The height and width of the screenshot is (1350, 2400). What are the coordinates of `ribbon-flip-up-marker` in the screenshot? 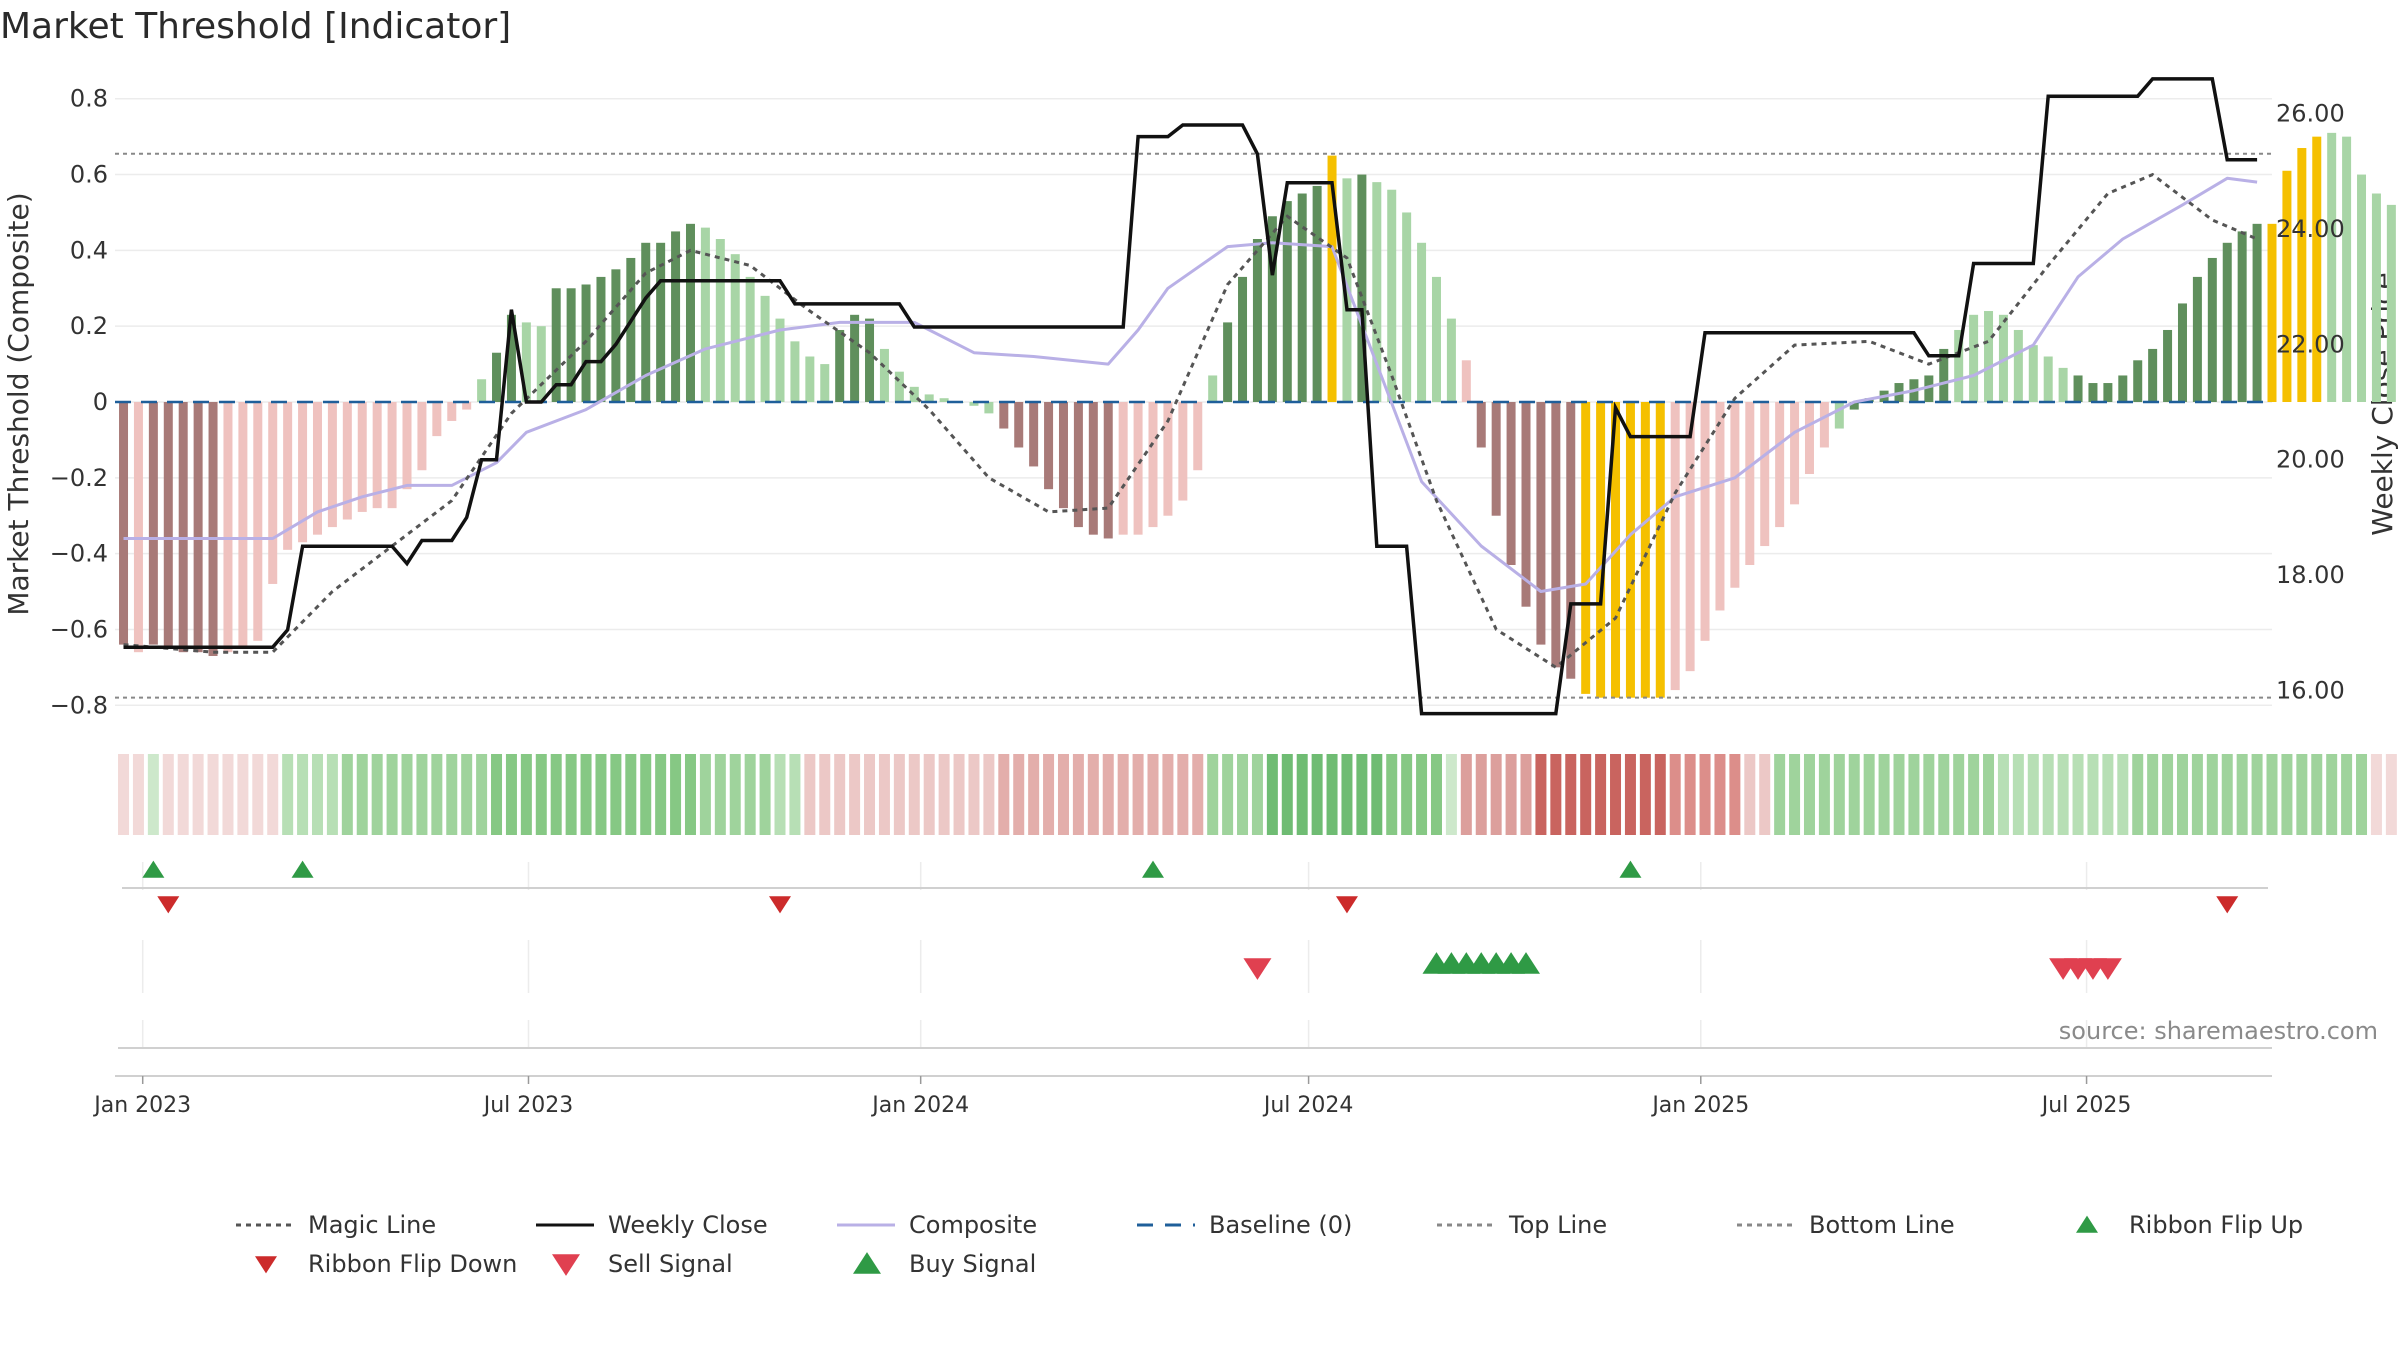 It's located at (1153, 869).